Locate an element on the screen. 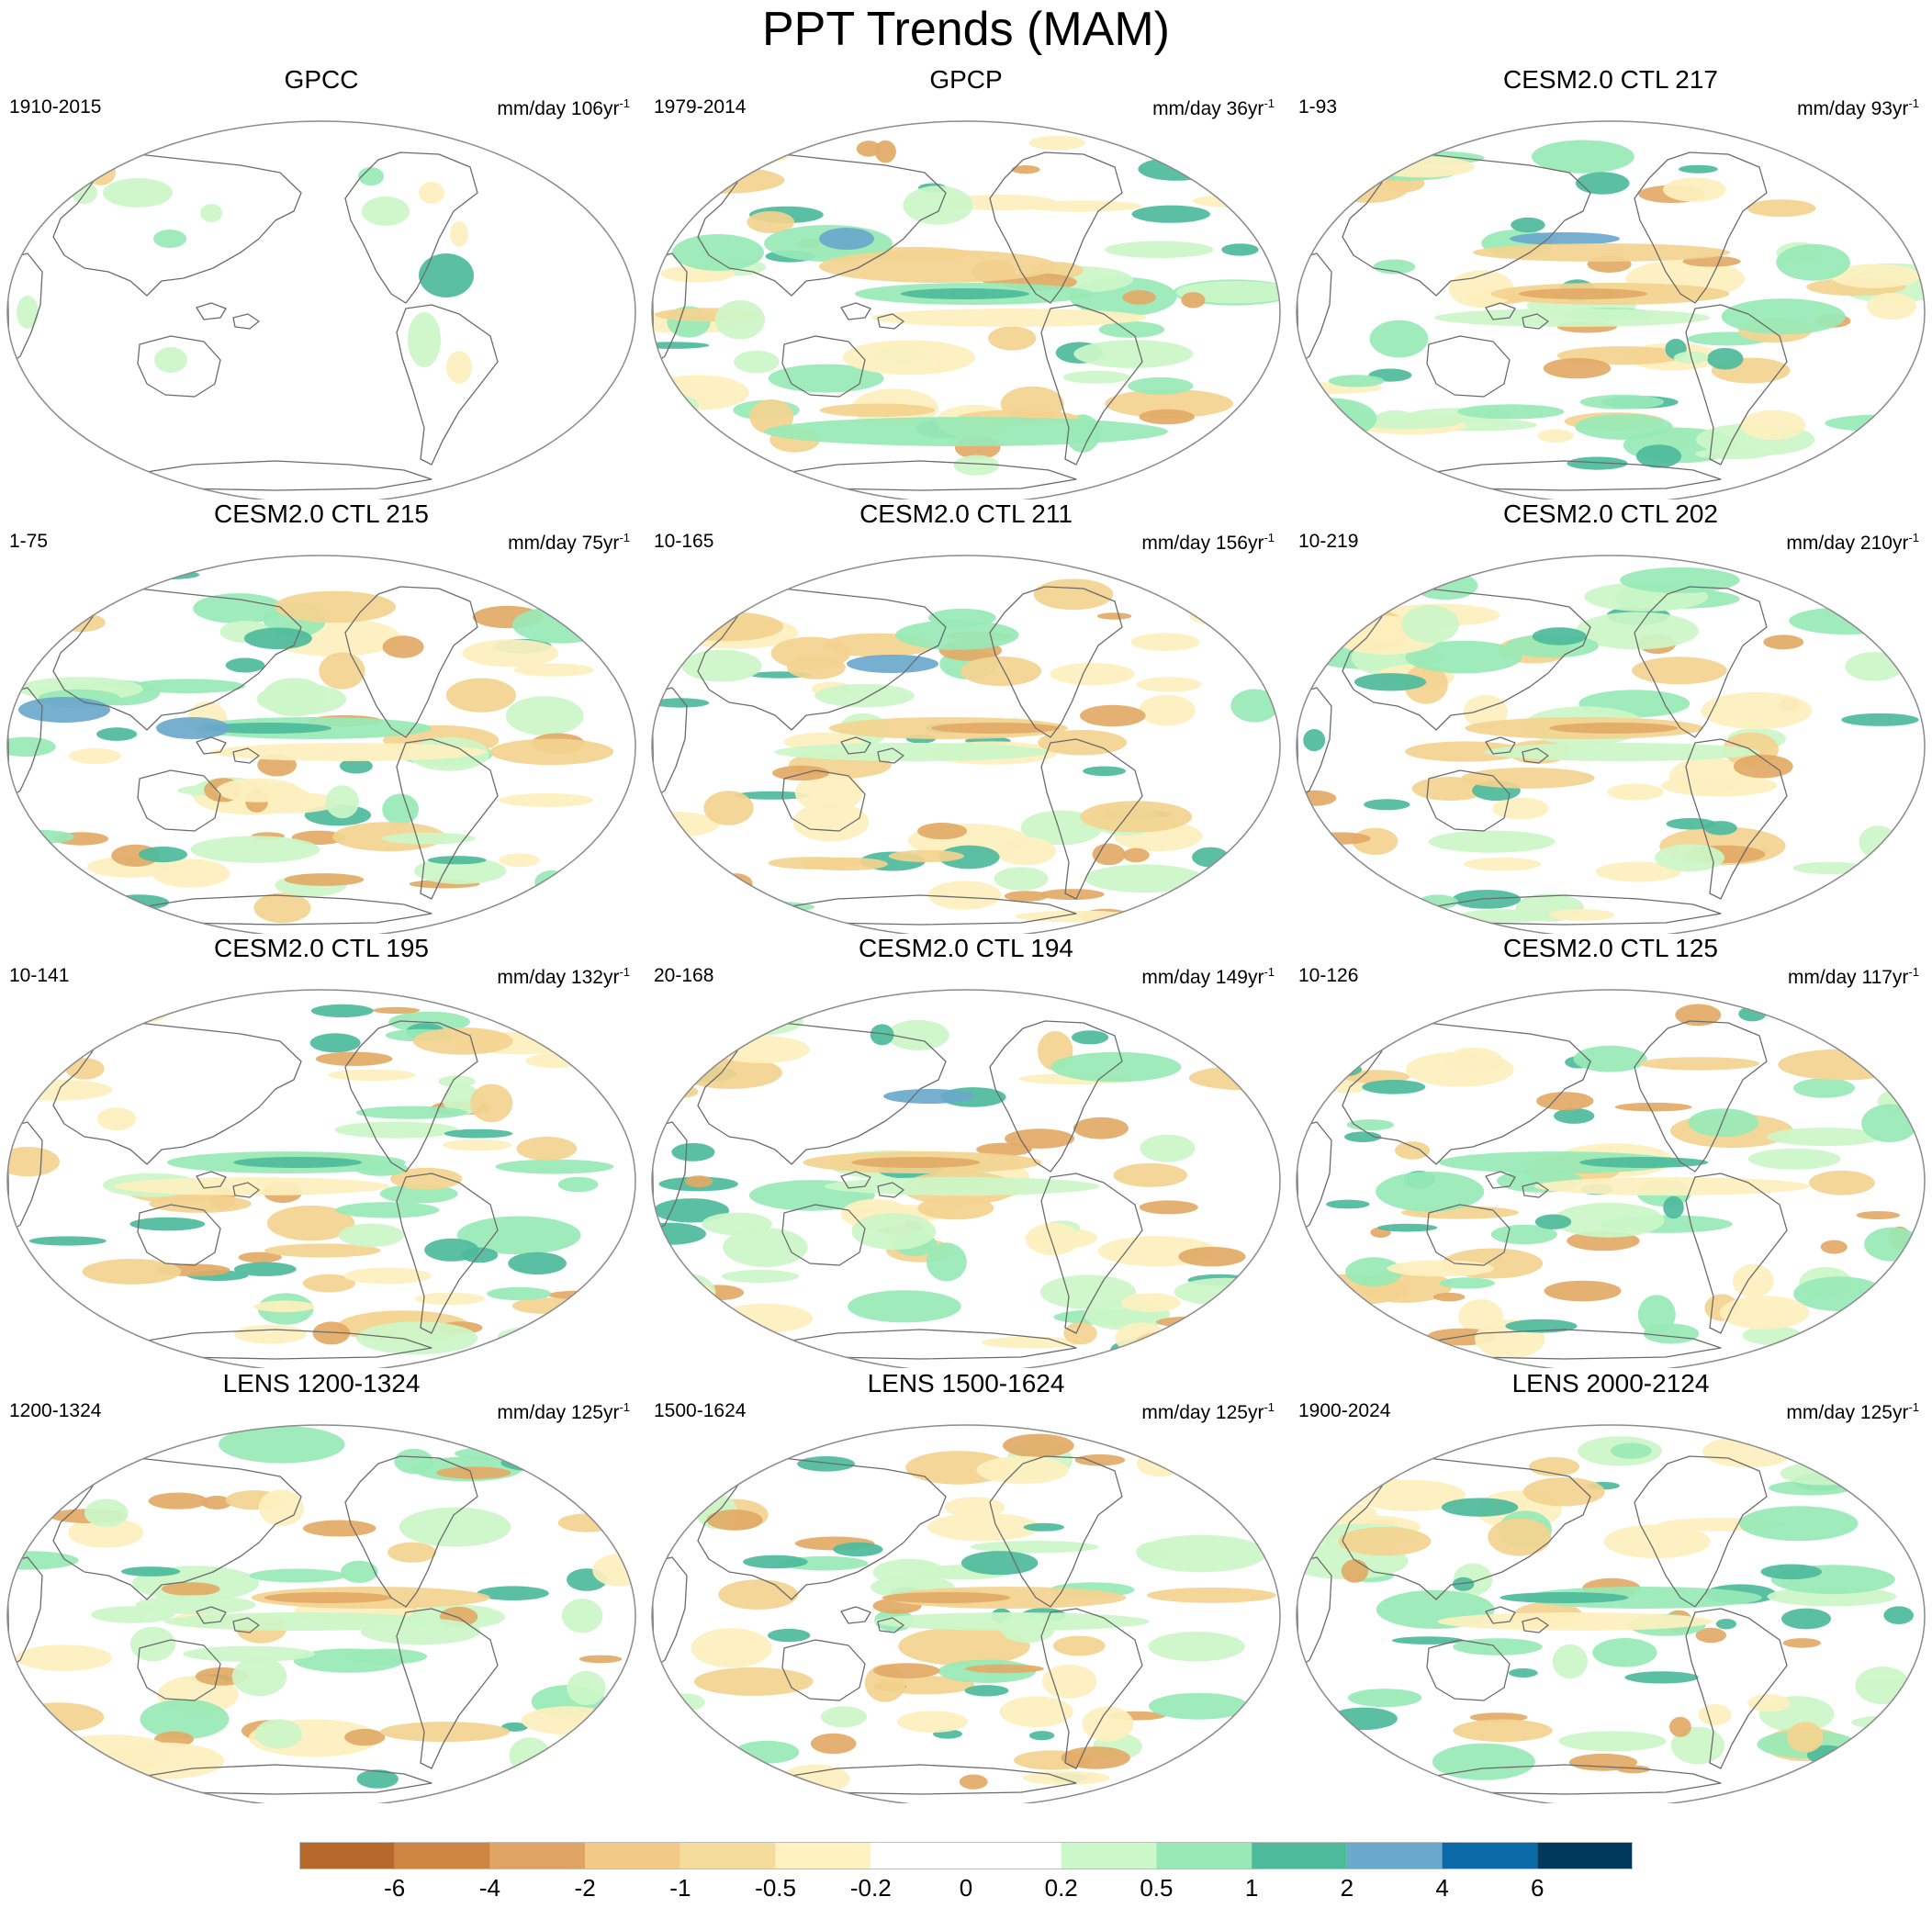 Image resolution: width=1932 pixels, height=1908 pixels. units-text: mm/day 36yr is located at coordinates (1208, 108).